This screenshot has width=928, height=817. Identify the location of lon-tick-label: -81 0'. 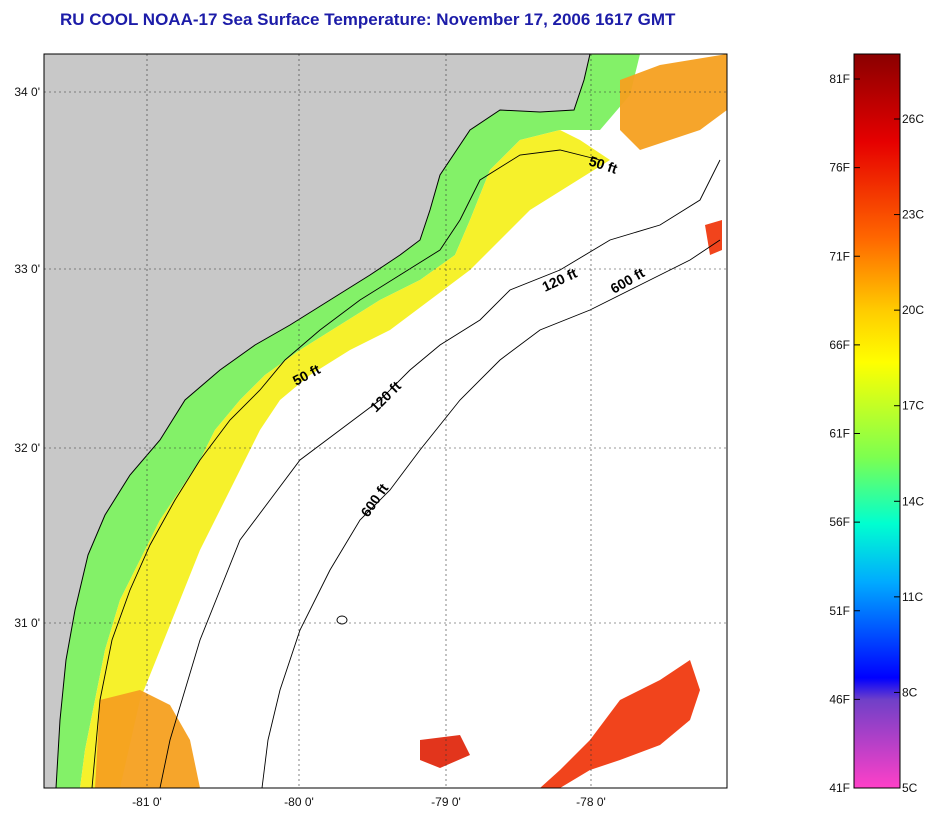
(147, 802).